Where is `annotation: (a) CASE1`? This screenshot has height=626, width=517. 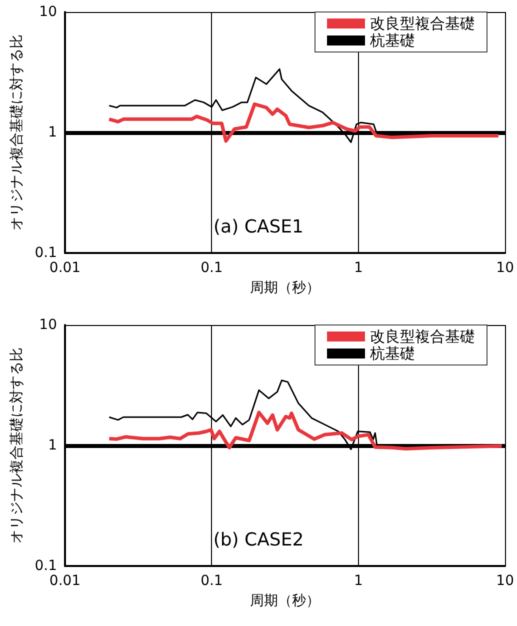
annotation: (a) CASE1 is located at coordinates (259, 227).